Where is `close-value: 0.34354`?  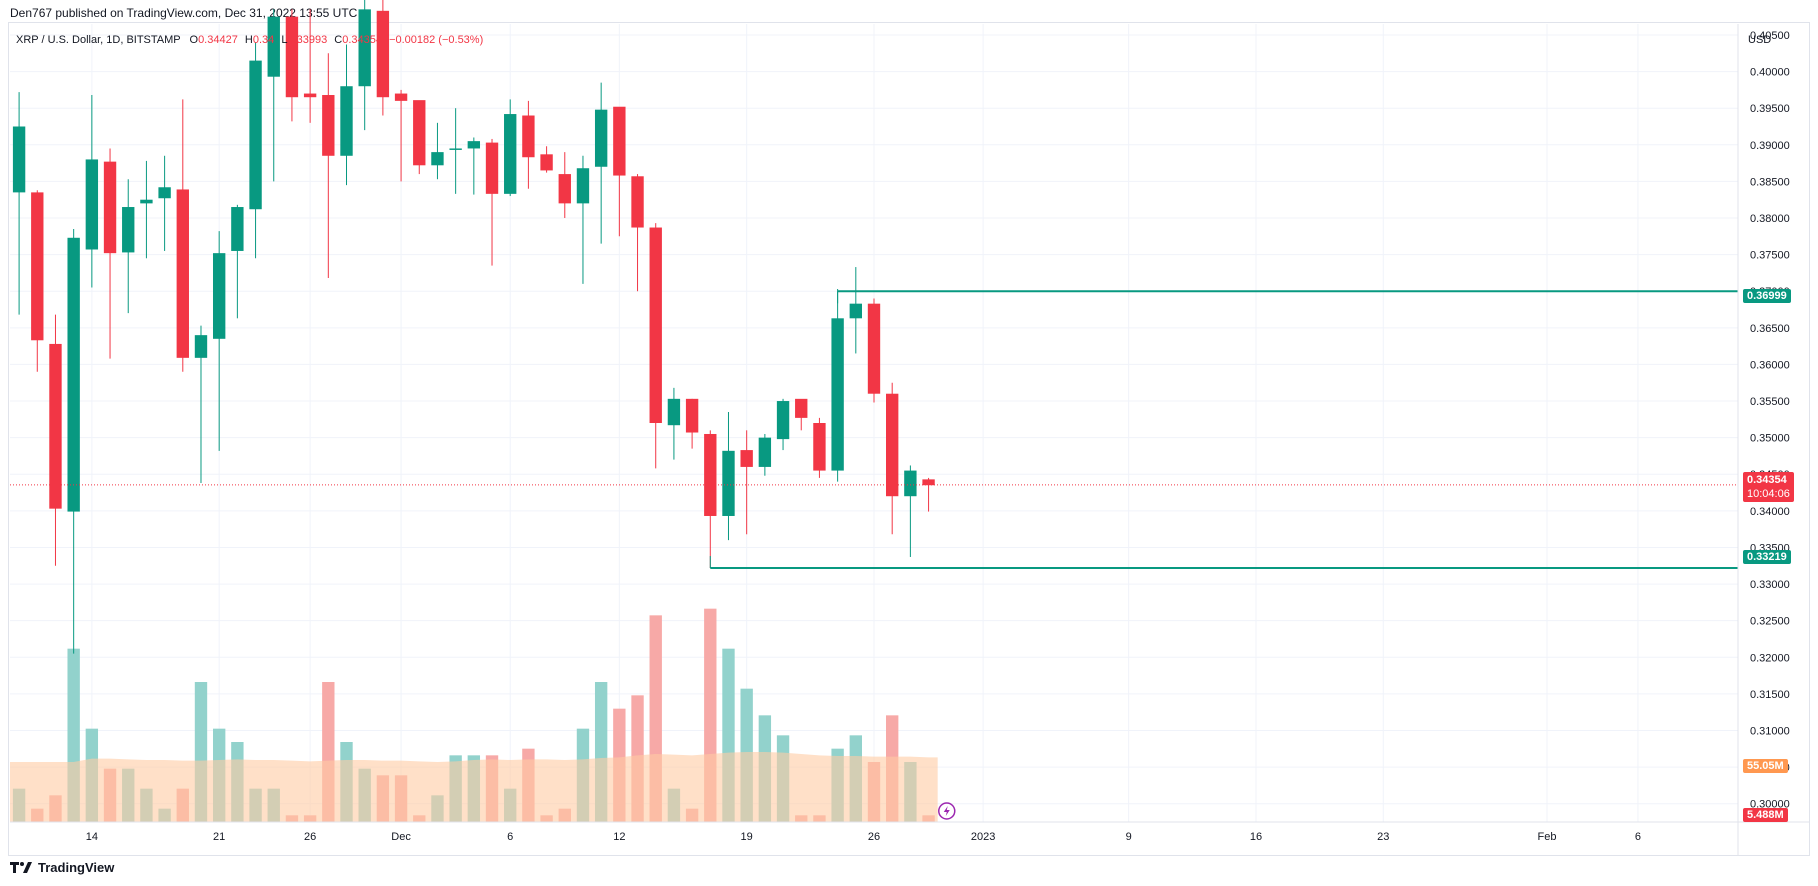 close-value: 0.34354 is located at coordinates (362, 40).